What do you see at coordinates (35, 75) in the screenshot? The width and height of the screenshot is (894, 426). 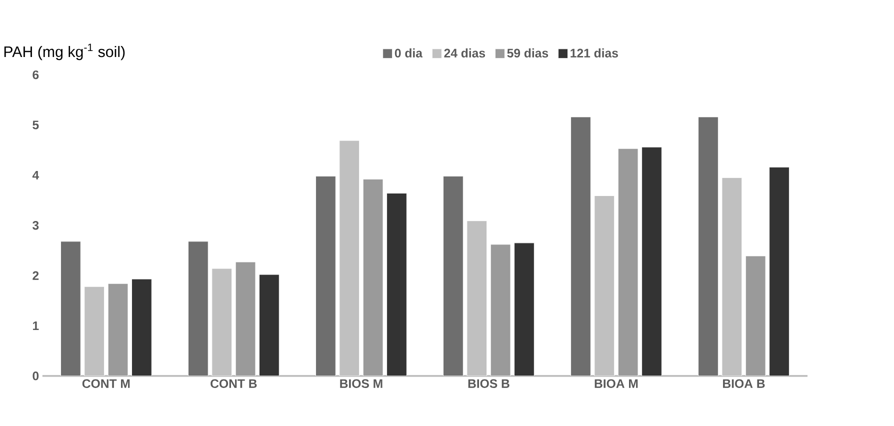 I see `y-tick-label: 6` at bounding box center [35, 75].